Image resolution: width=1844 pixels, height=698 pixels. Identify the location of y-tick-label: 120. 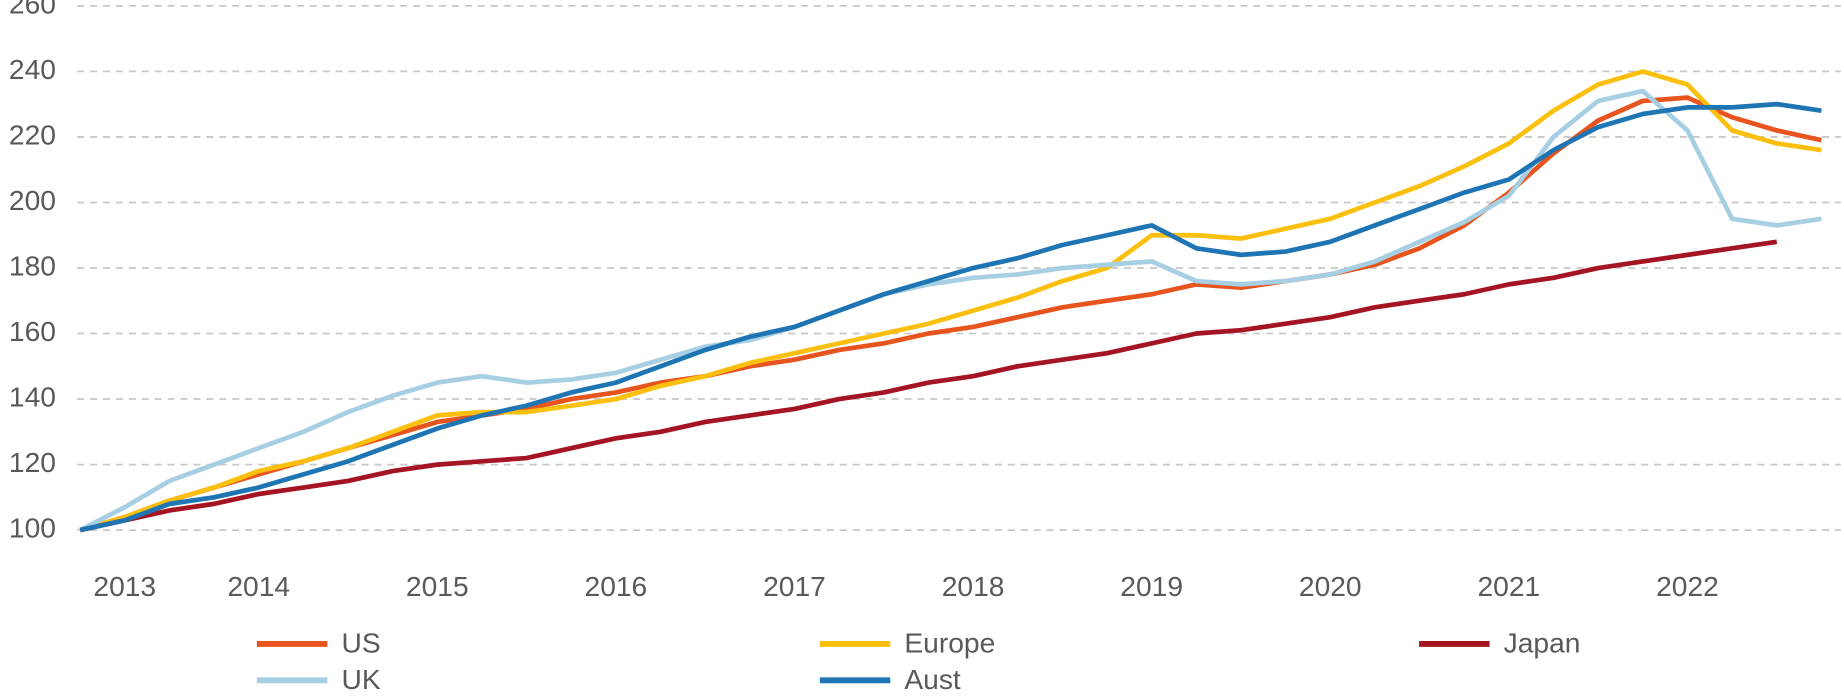
(32, 462).